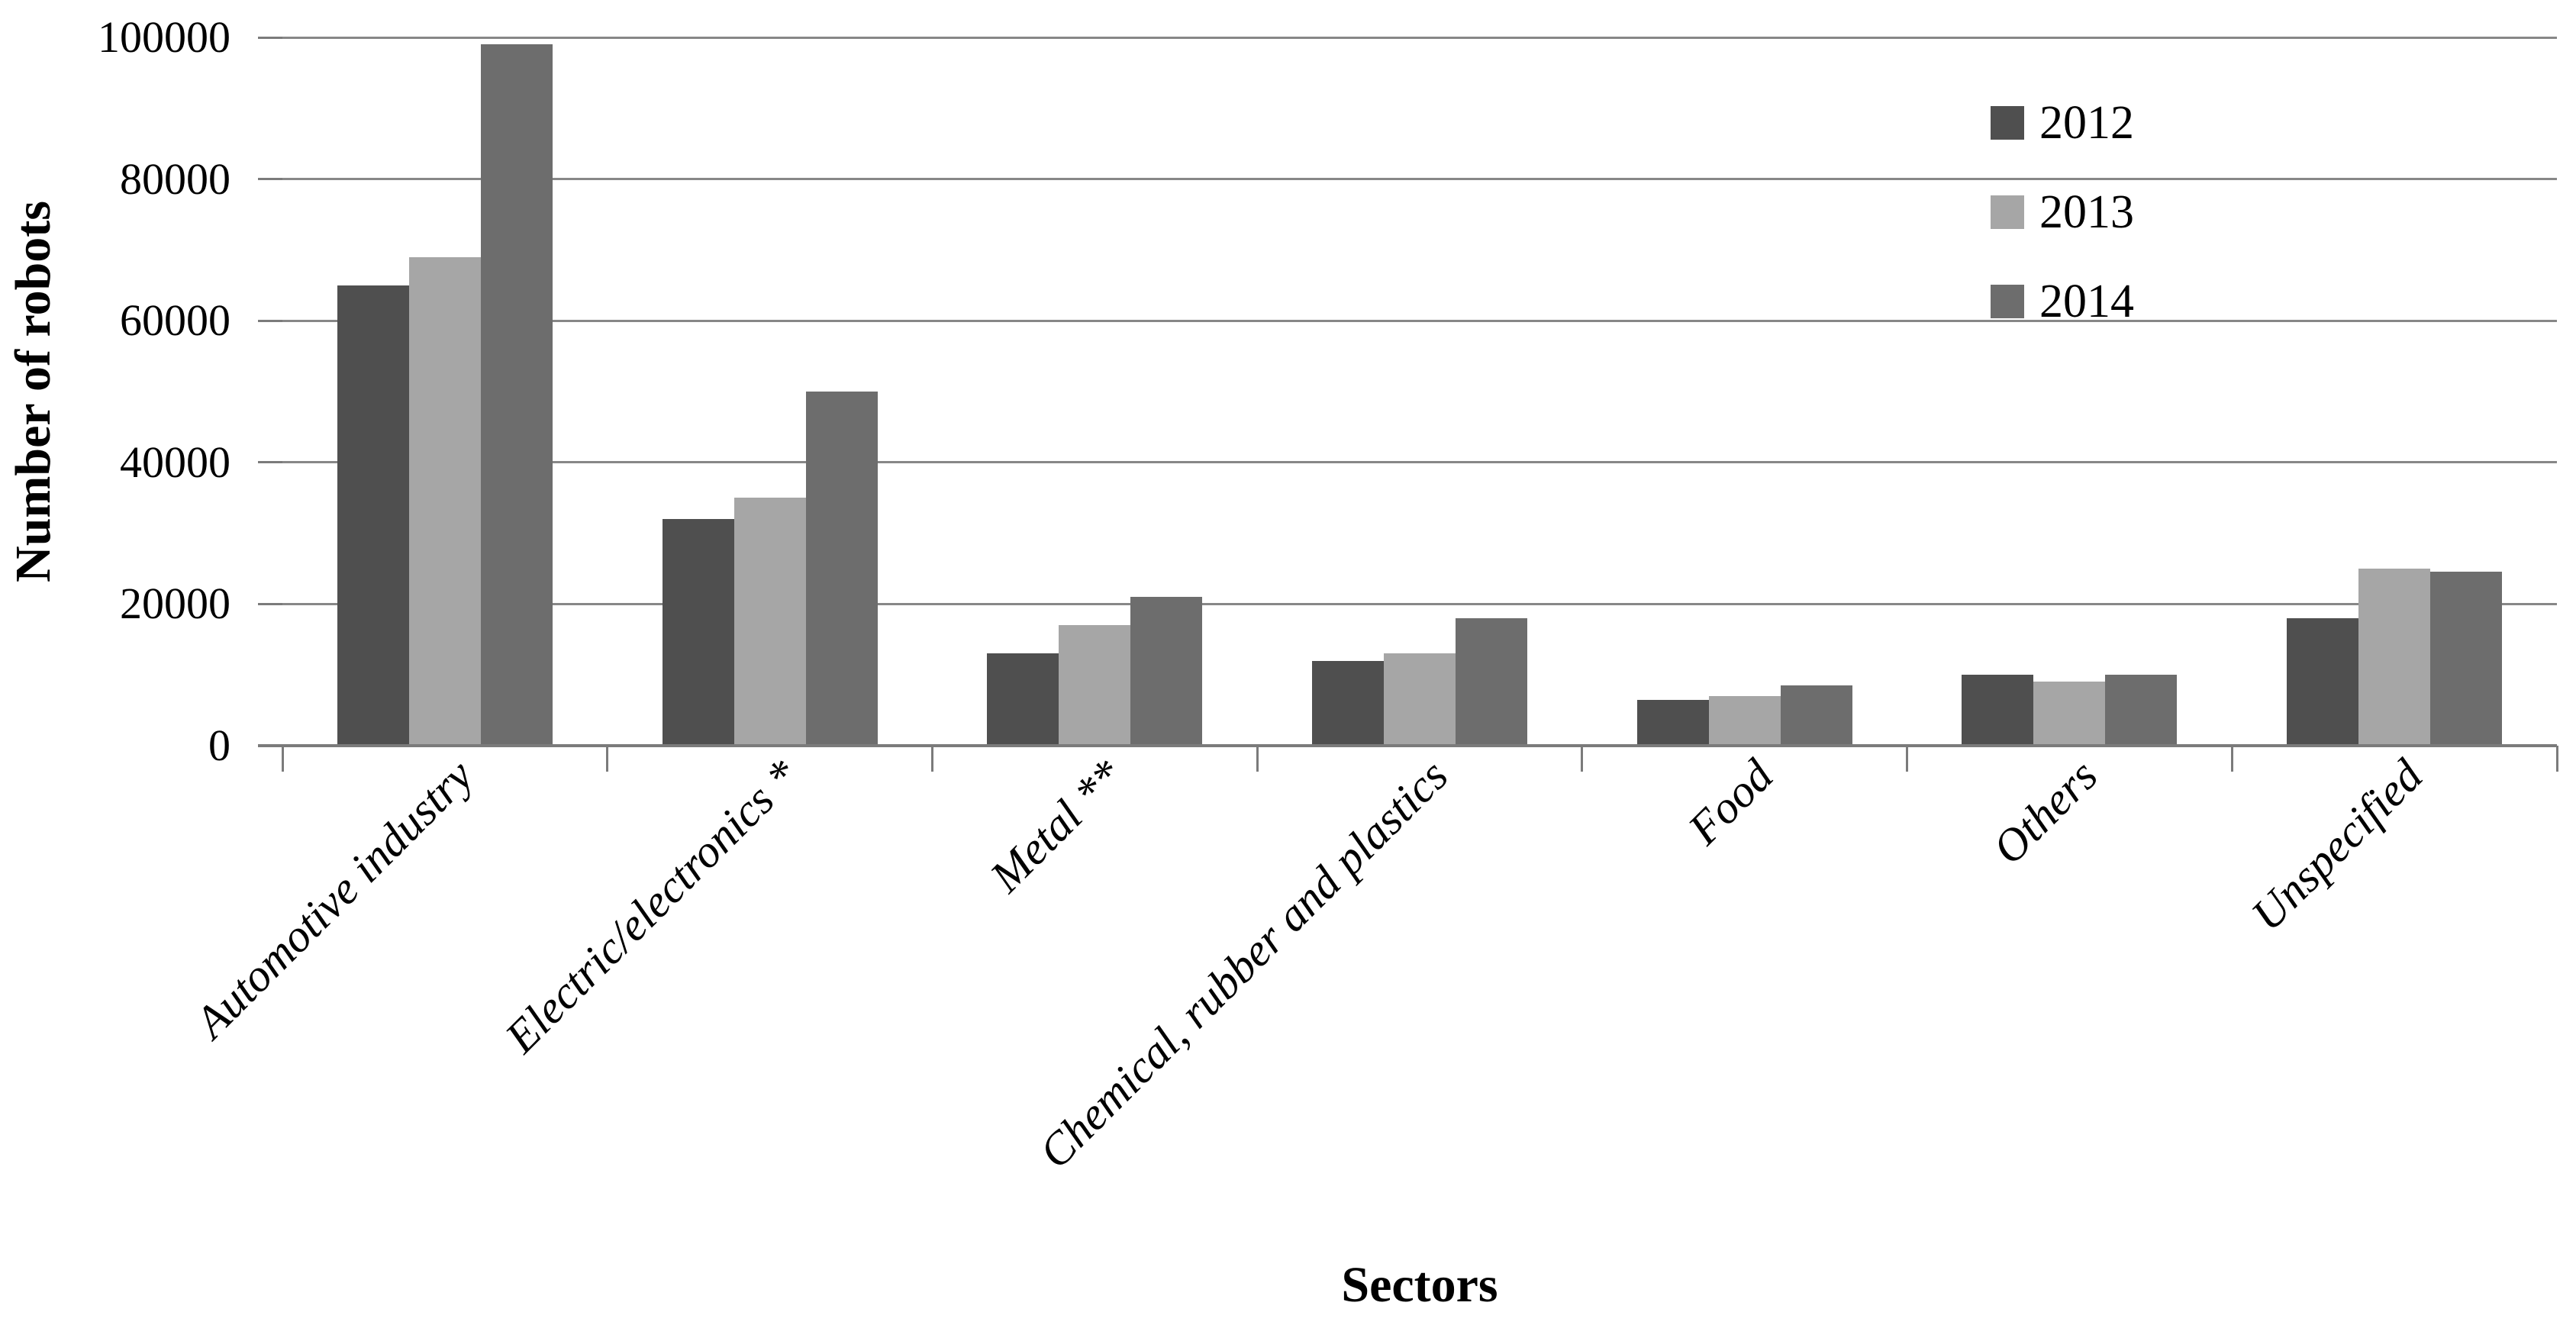  What do you see at coordinates (651, 906) in the screenshot?
I see `x-category-label: Electric/electronics *` at bounding box center [651, 906].